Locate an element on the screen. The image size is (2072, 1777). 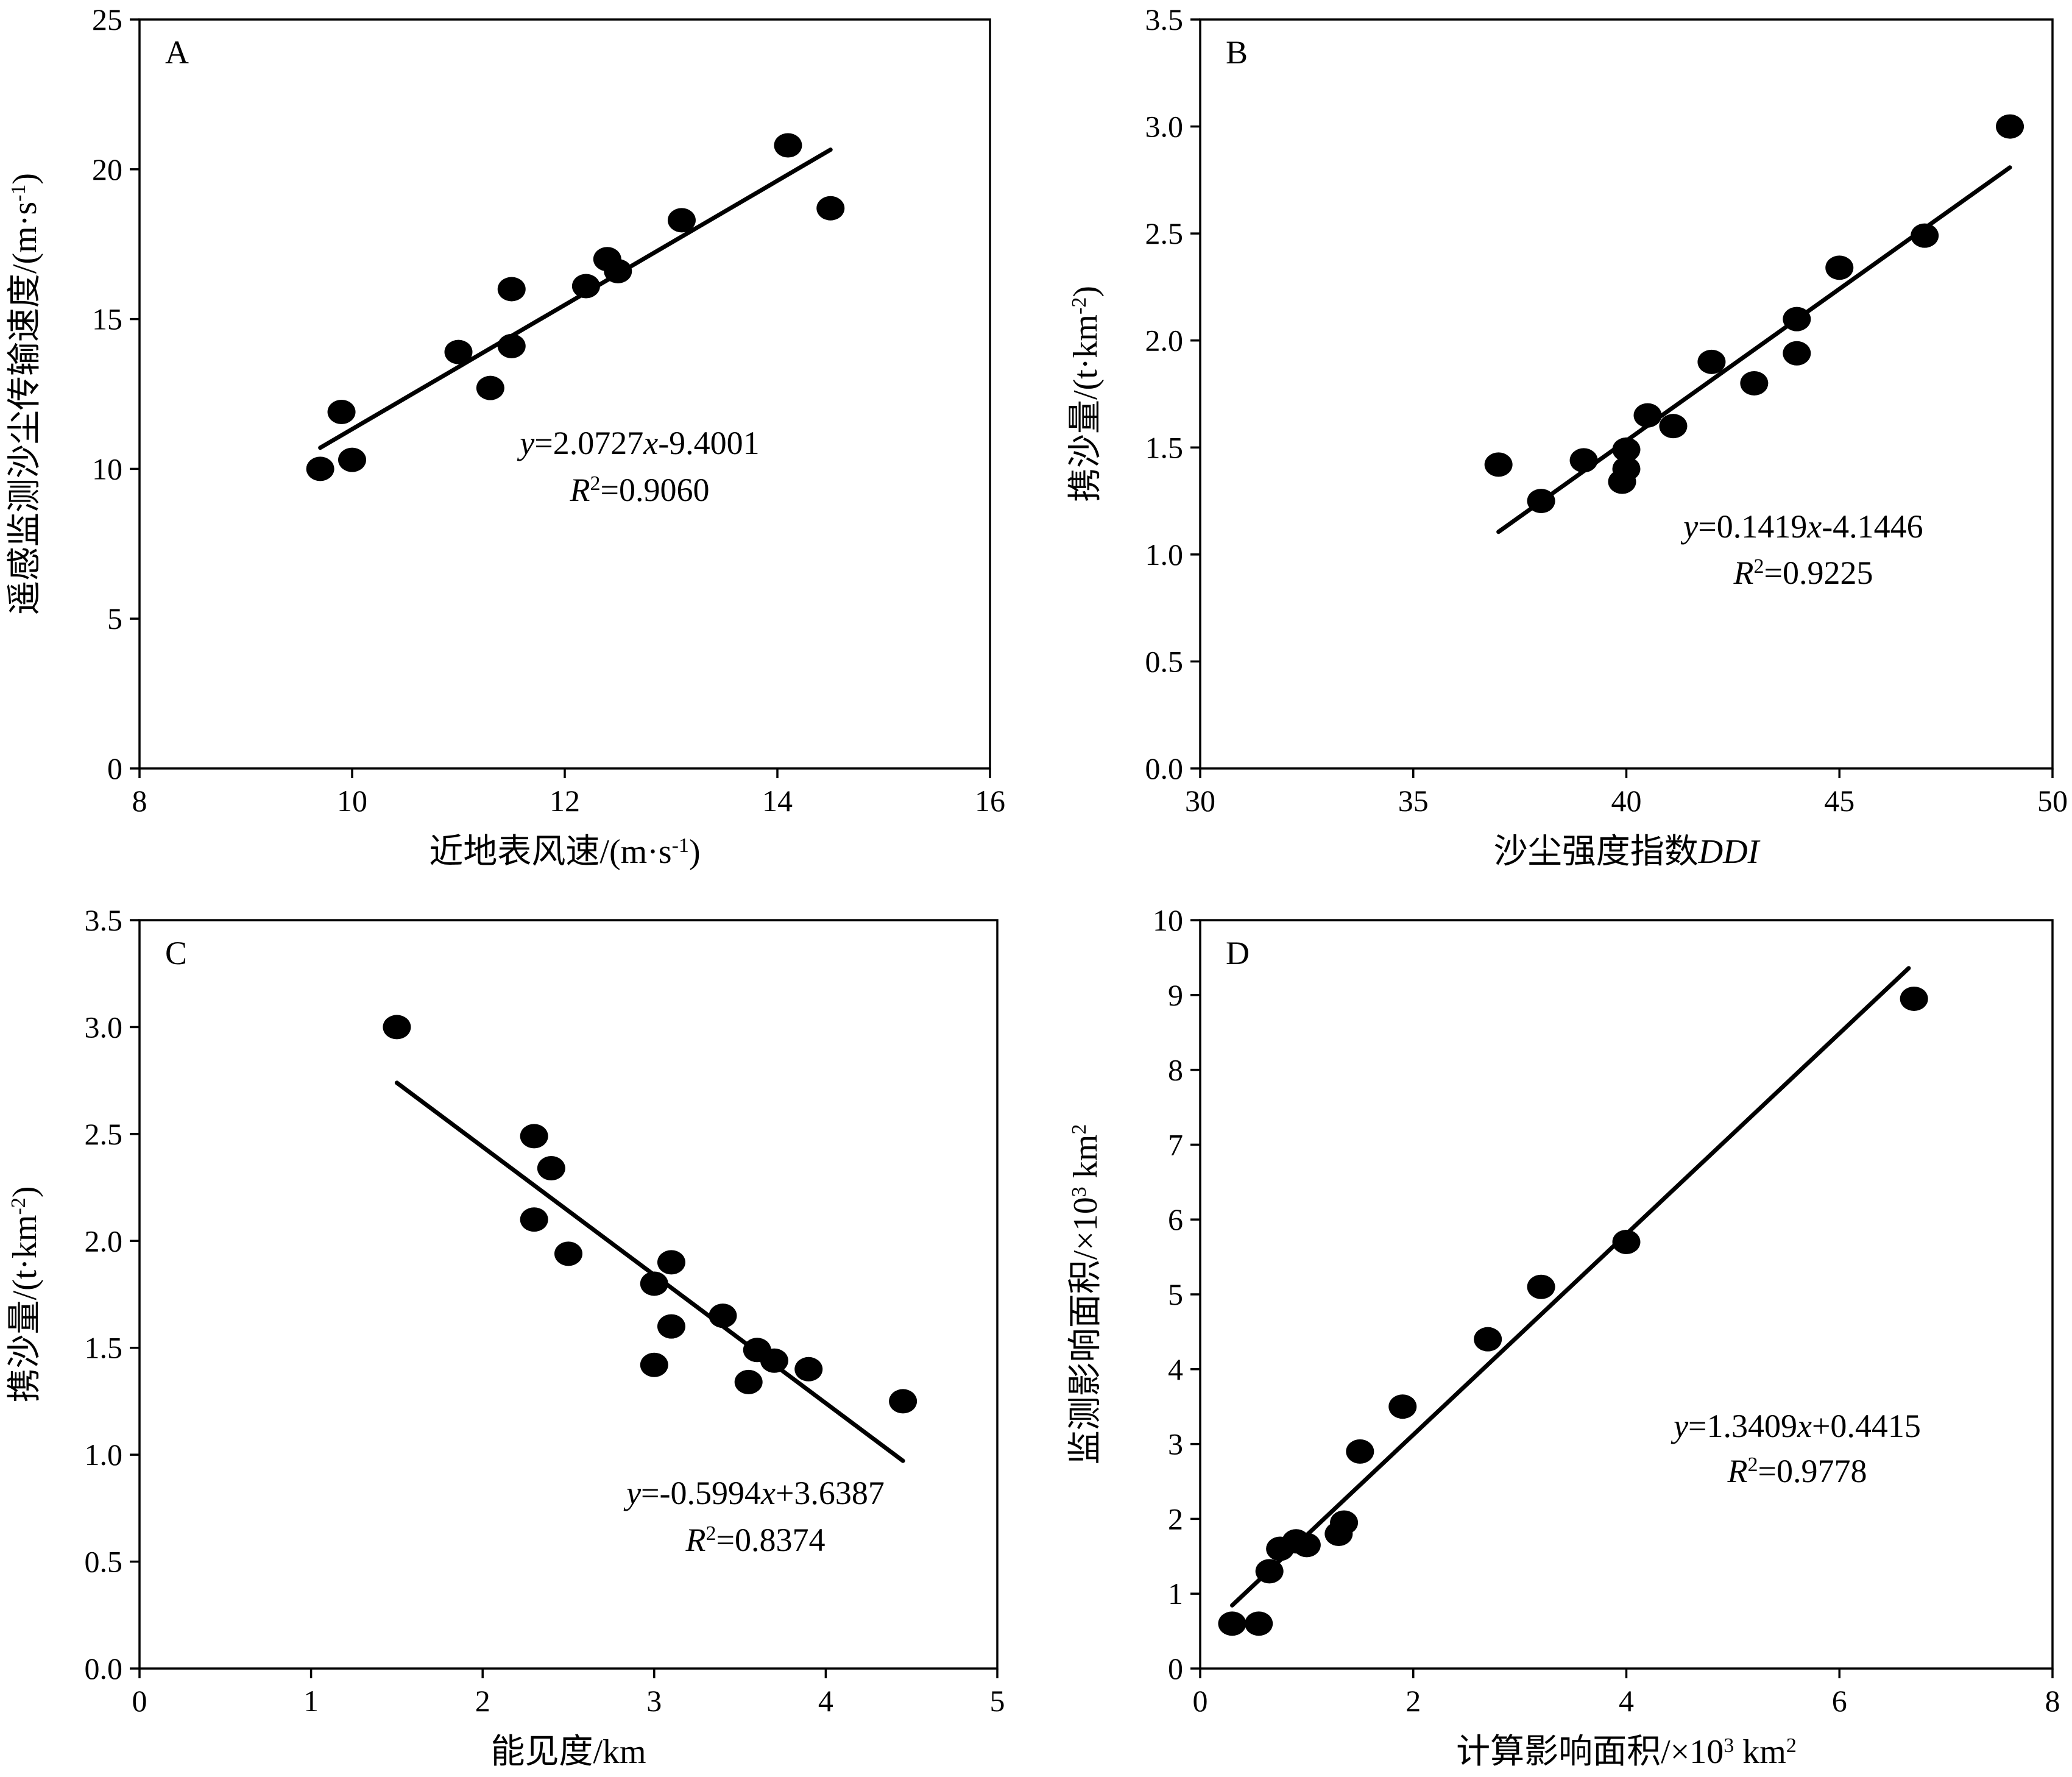
y-axis-title: 携沙量/(t·km-2) is located at coordinates (25, 1294).